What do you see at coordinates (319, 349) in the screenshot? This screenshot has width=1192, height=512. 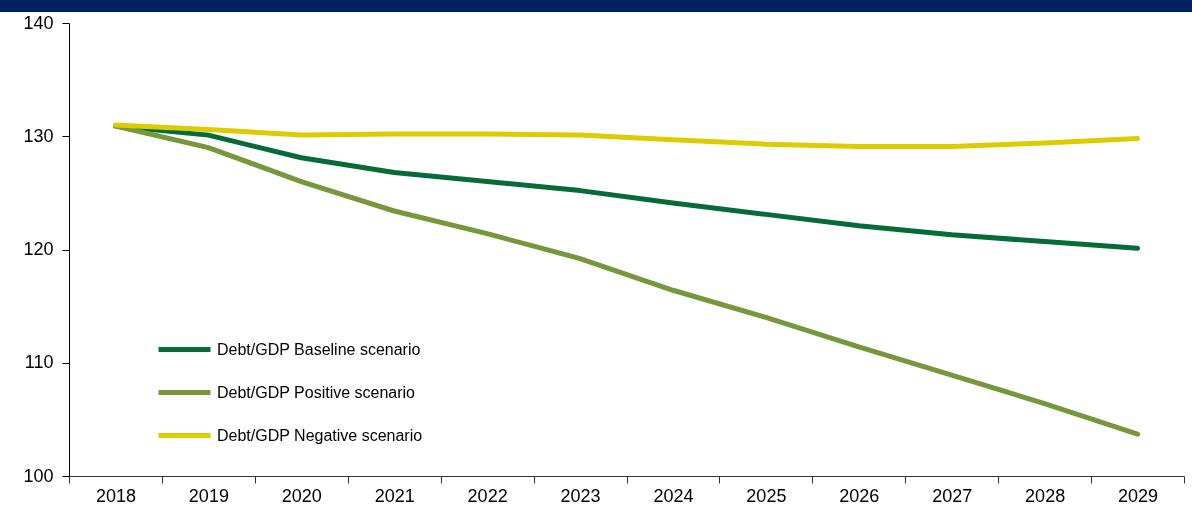 I see `legend-label: Debt/GDP Baseline scenario` at bounding box center [319, 349].